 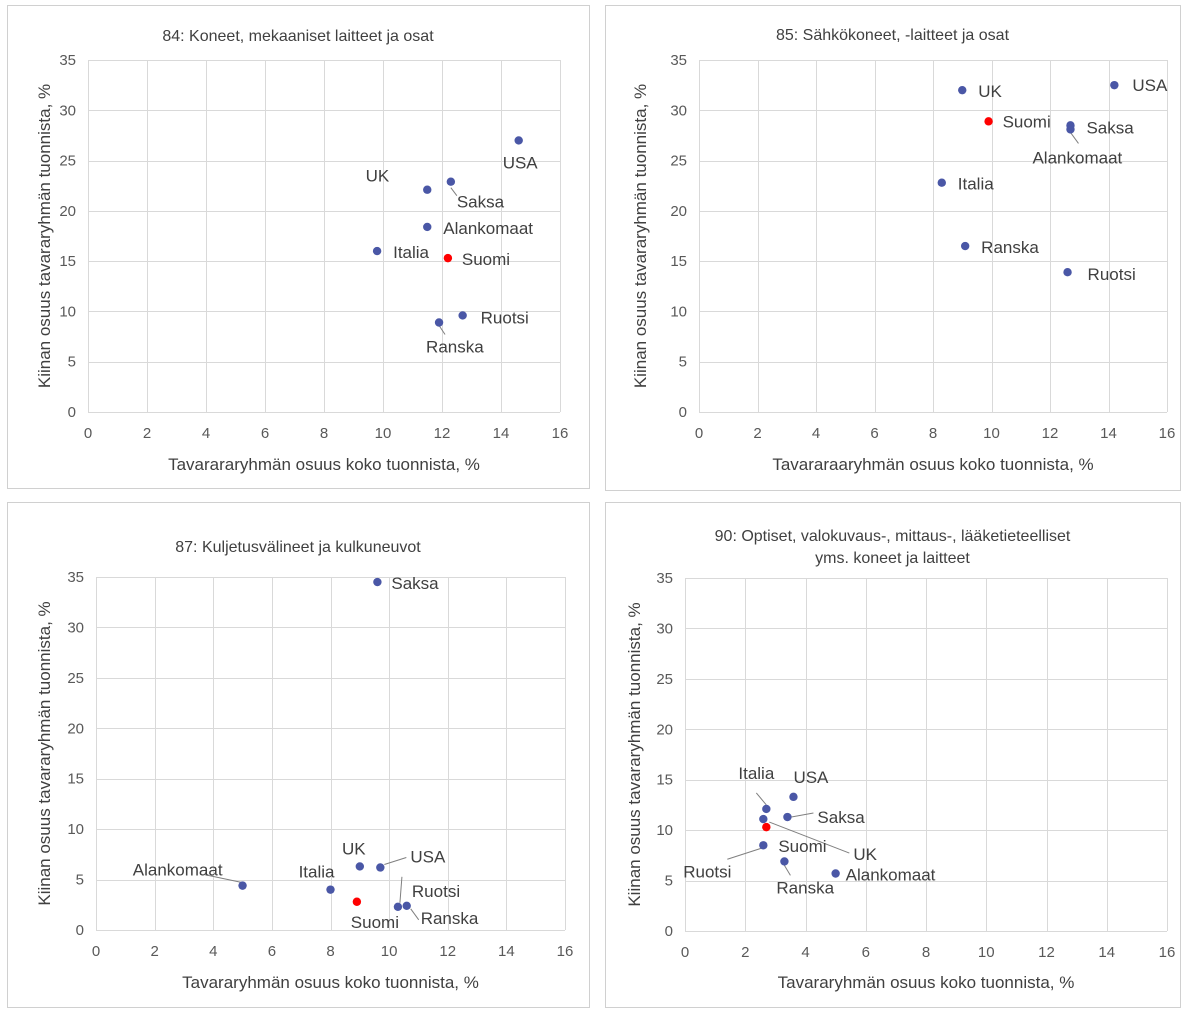 I want to click on data-point-uk, so click(x=962, y=90).